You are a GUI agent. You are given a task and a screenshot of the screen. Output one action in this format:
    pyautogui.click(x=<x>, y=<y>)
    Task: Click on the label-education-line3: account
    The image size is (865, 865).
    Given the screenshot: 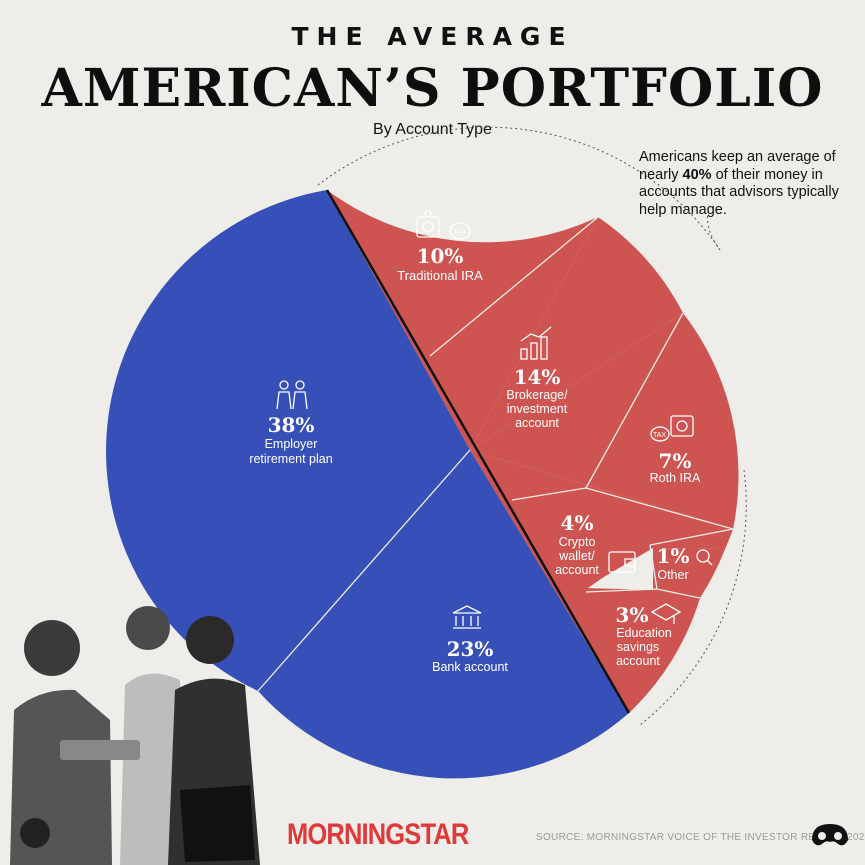 What is the action you would take?
    pyautogui.click(x=638, y=661)
    